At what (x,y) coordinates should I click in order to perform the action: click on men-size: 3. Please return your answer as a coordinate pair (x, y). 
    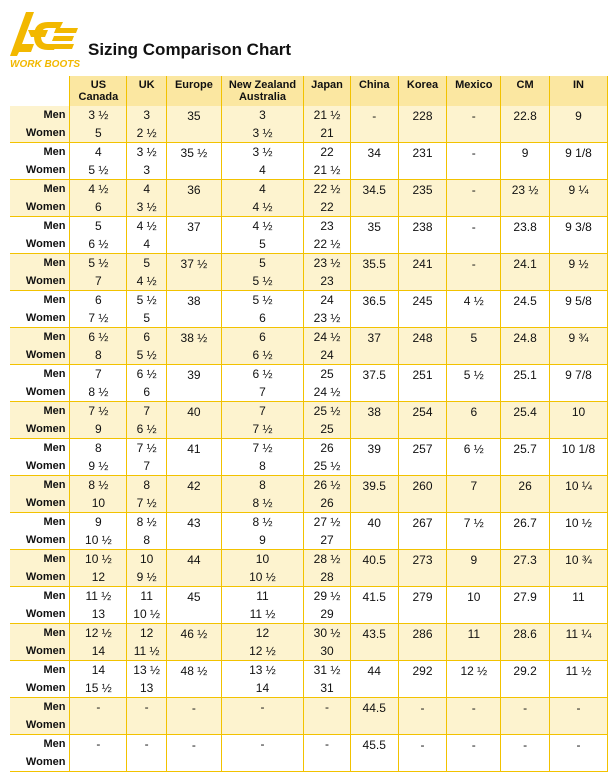
    Looking at the image, I should click on (146, 115).